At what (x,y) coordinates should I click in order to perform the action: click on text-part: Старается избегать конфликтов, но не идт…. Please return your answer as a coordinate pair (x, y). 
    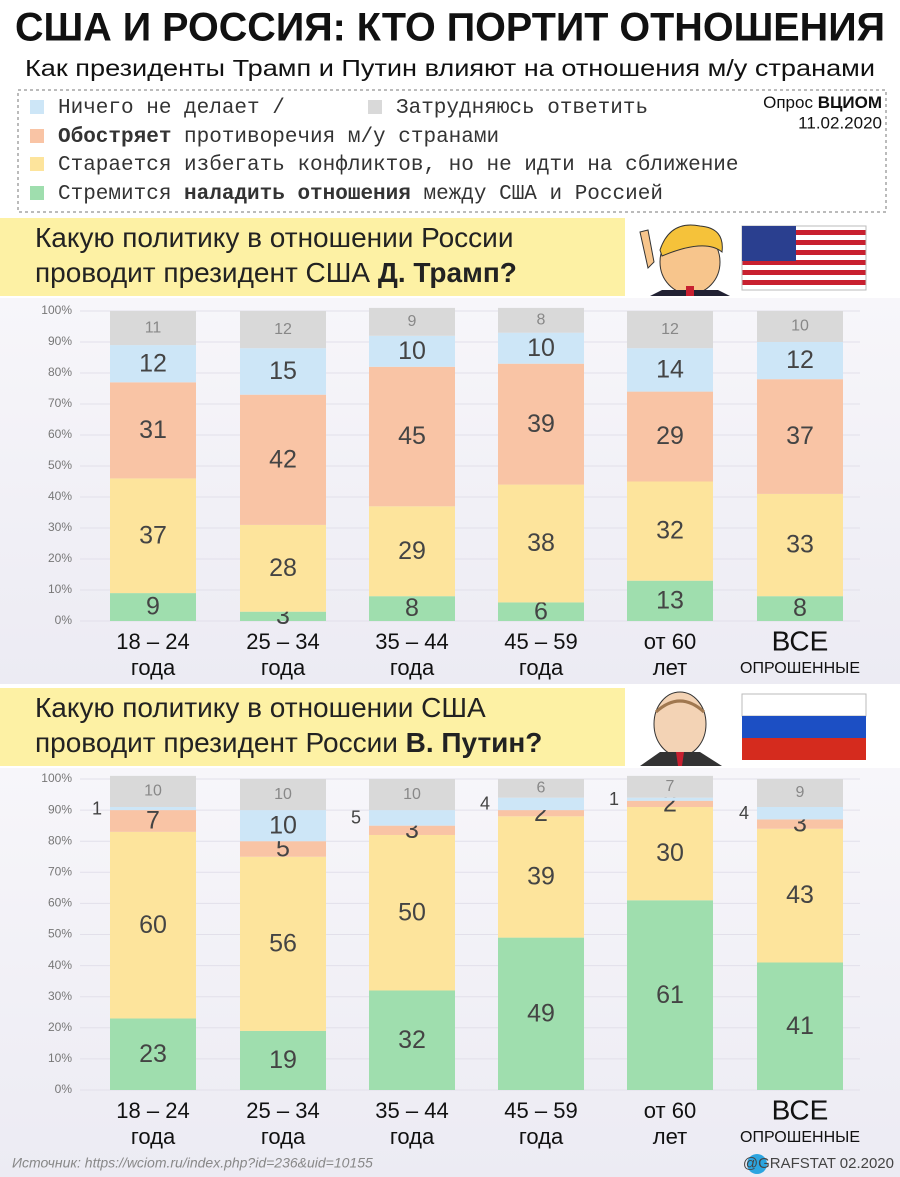
    Looking at the image, I should click on (398, 165).